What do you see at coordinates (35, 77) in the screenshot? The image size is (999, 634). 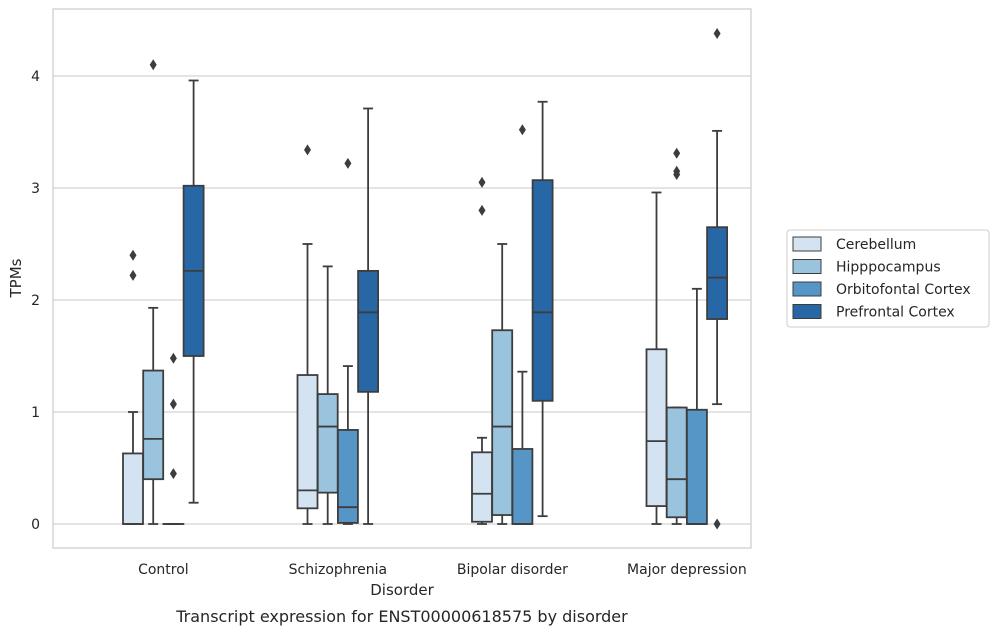 I see `y-tick-label: 4` at bounding box center [35, 77].